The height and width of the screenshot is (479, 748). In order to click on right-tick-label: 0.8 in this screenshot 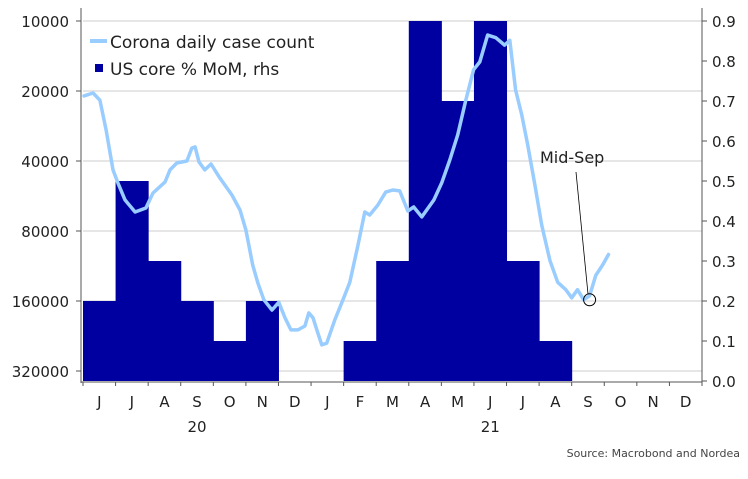, I will do `click(724, 62)`.